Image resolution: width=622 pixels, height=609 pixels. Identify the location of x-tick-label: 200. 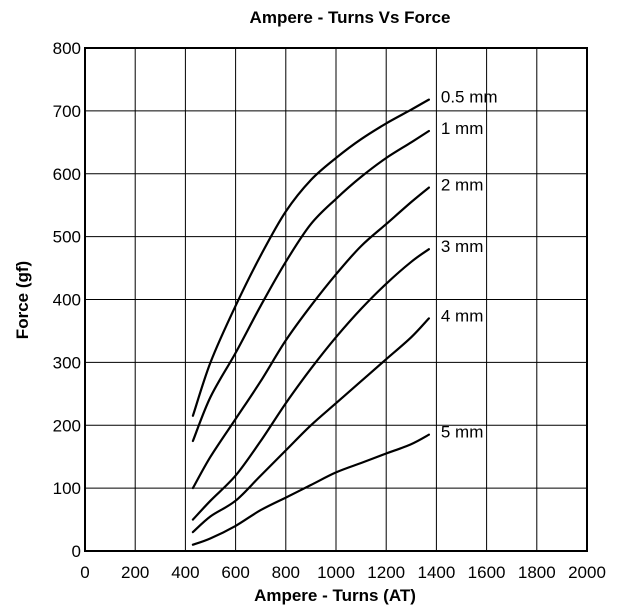
(135, 572).